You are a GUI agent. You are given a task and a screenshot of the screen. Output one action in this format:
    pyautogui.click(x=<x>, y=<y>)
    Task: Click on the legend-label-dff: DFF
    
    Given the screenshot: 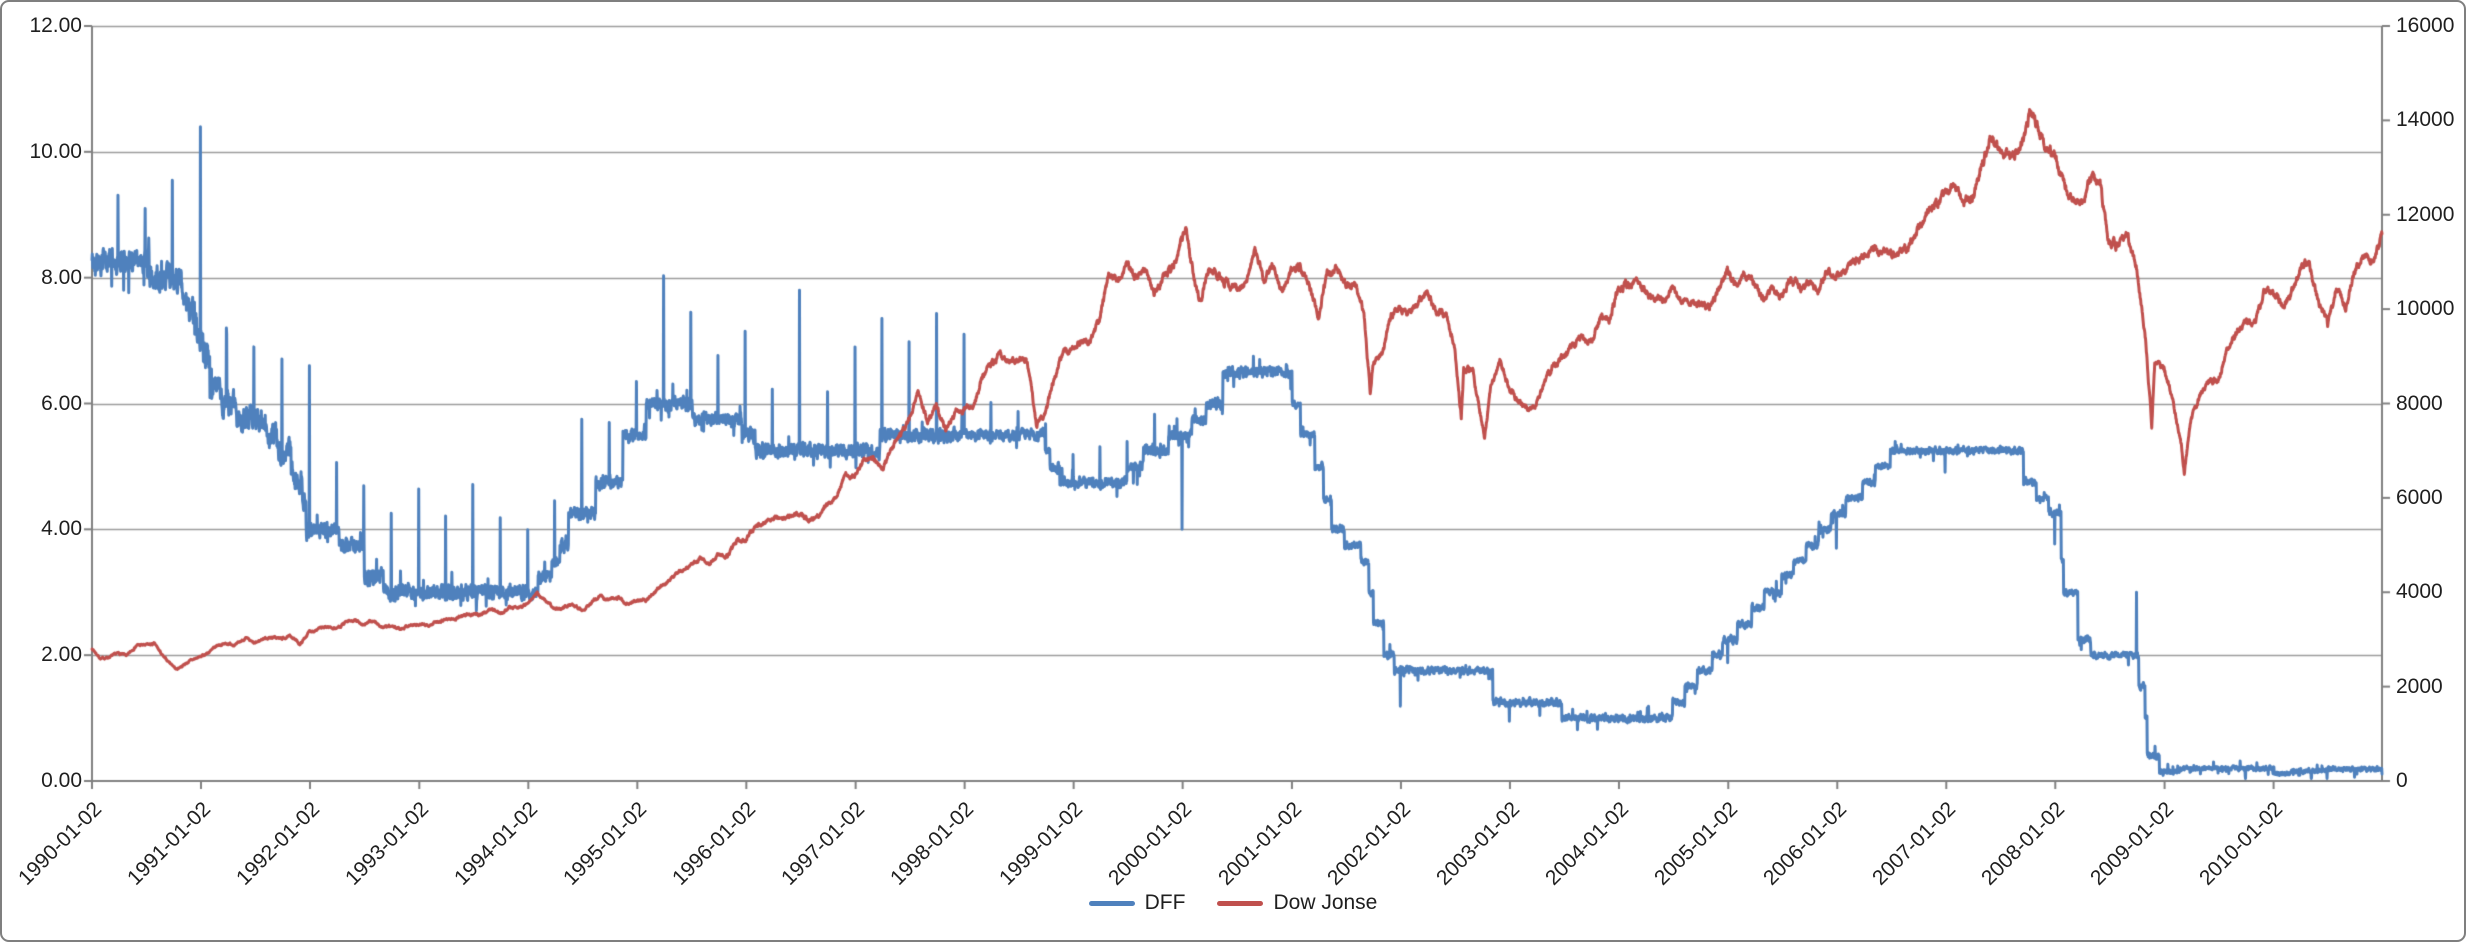 What is the action you would take?
    pyautogui.click(x=1165, y=902)
    